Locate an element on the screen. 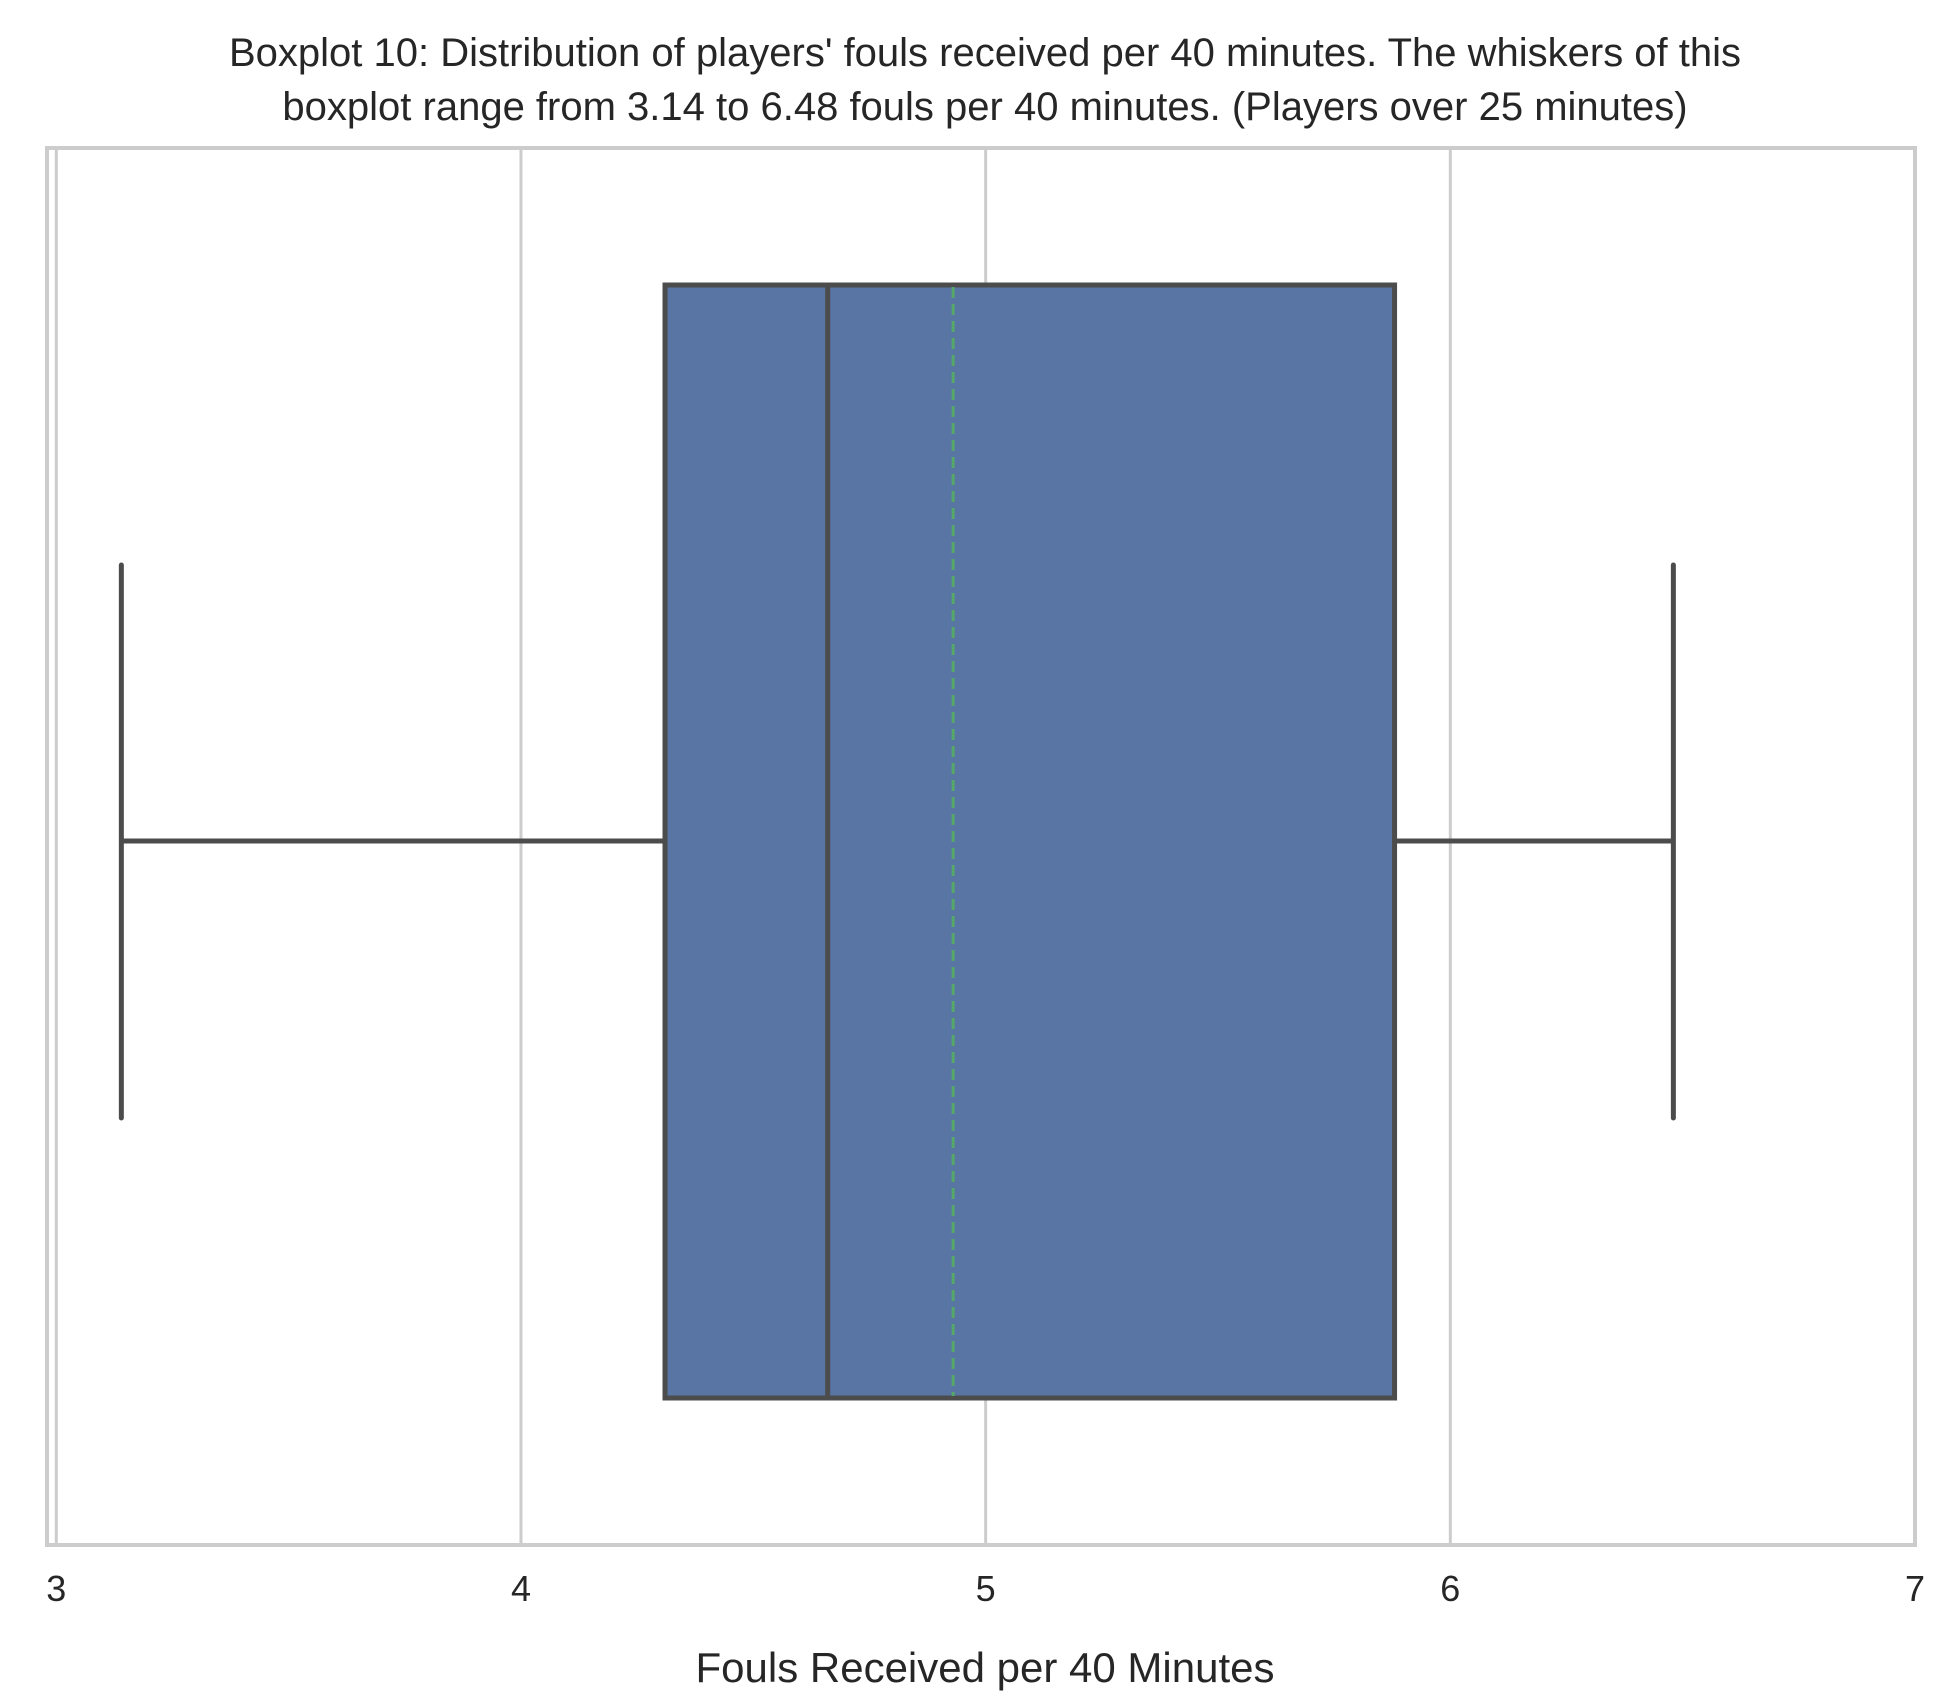 This screenshot has width=1949, height=1705. x-axis-label: Fouls Received per 40 Minutes is located at coordinates (985, 1667).